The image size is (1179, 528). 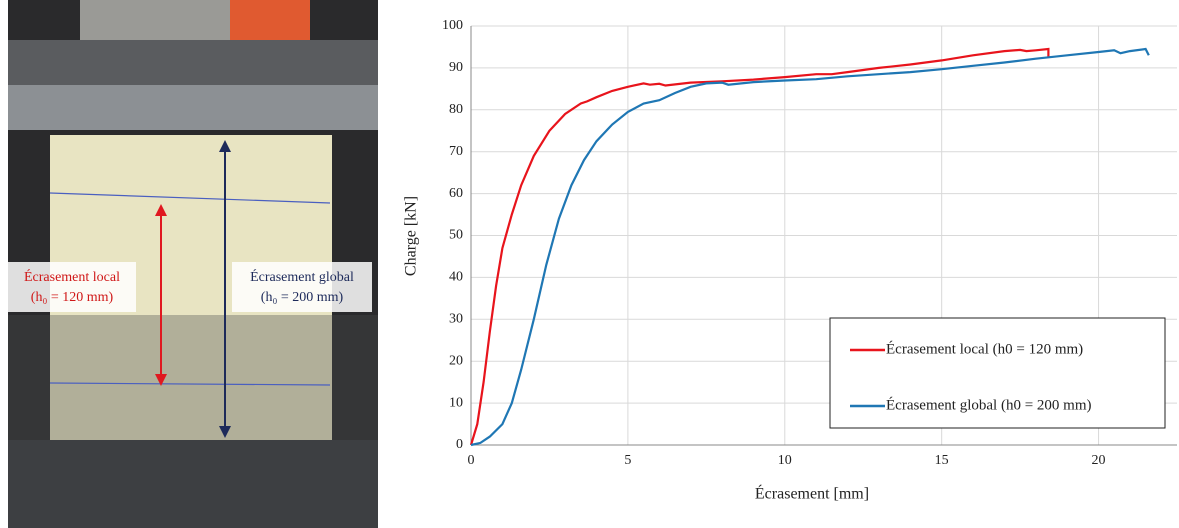 What do you see at coordinates (627, 460) in the screenshot?
I see `x-tick-label: 5` at bounding box center [627, 460].